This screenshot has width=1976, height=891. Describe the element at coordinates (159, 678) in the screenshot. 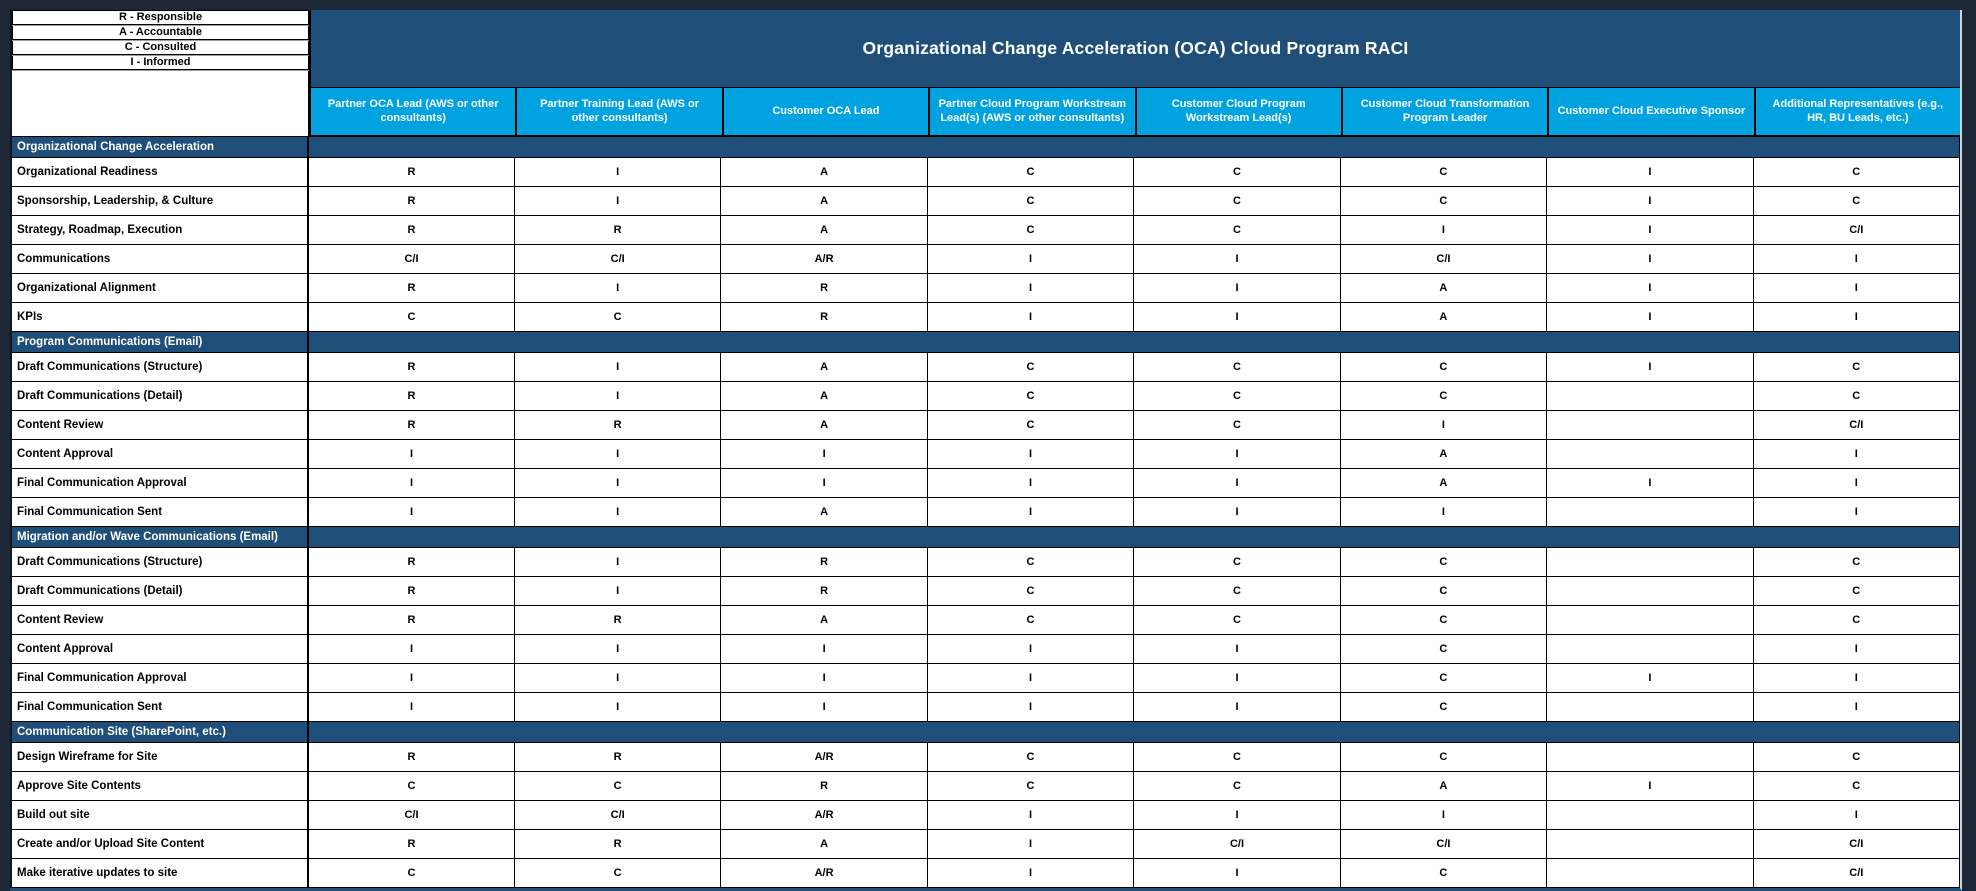

I see `task-label: Final Communication Approval` at that location.